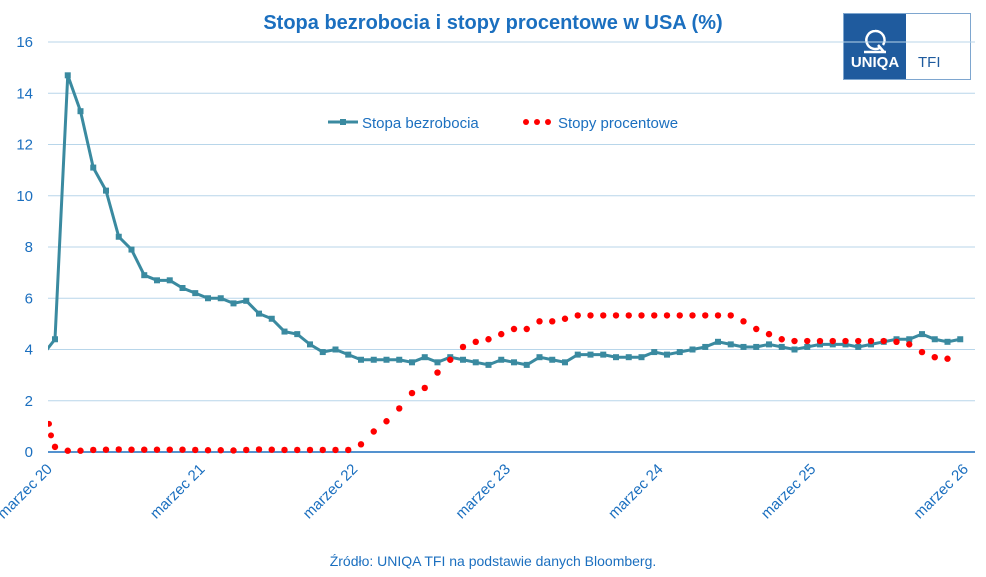 This screenshot has height=577, width=986. I want to click on uniqa-tfi-logo: UNIQA TFI, so click(907, 46).